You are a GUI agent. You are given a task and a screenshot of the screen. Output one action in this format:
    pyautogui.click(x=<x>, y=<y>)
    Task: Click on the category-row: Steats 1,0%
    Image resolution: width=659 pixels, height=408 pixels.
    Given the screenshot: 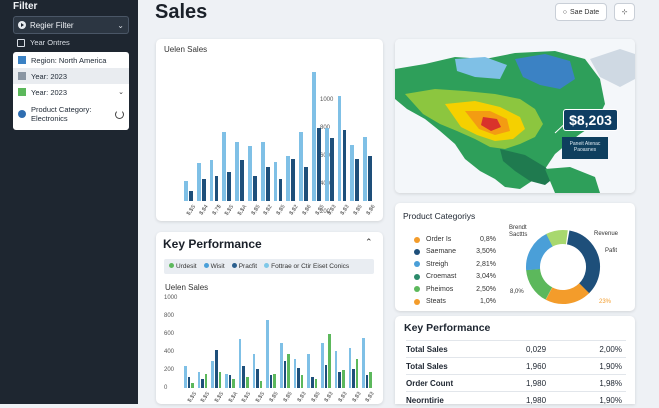 What is the action you would take?
    pyautogui.click(x=455, y=301)
    